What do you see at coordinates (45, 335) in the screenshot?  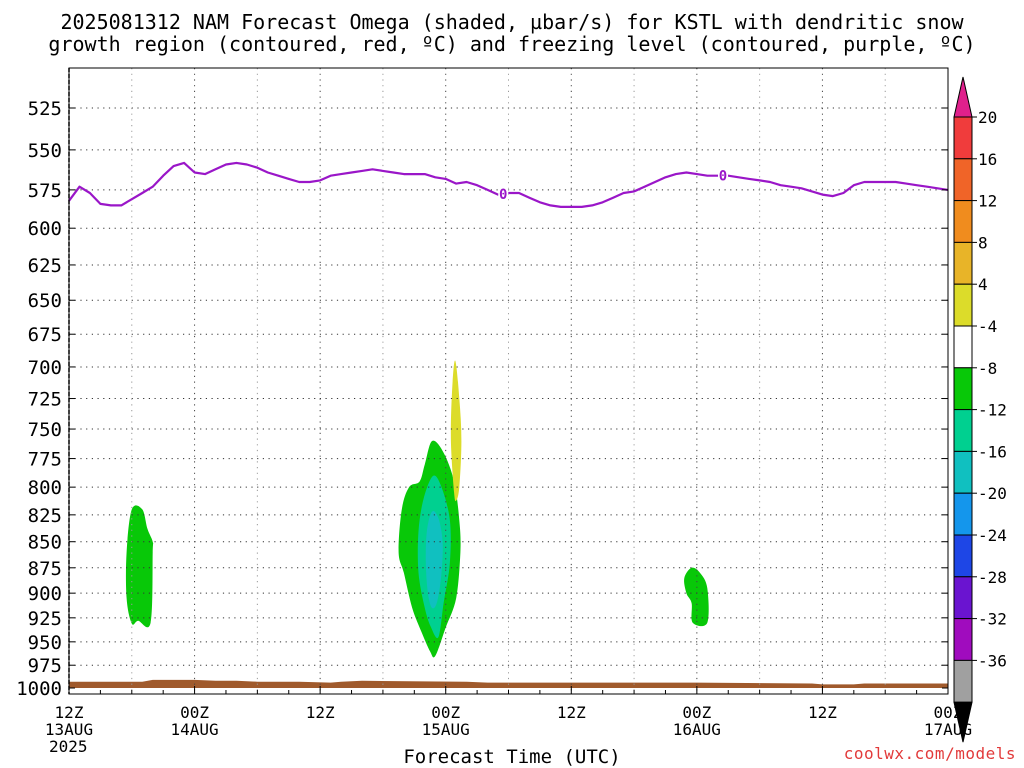 I see `y-tick-label-675: 675` at bounding box center [45, 335].